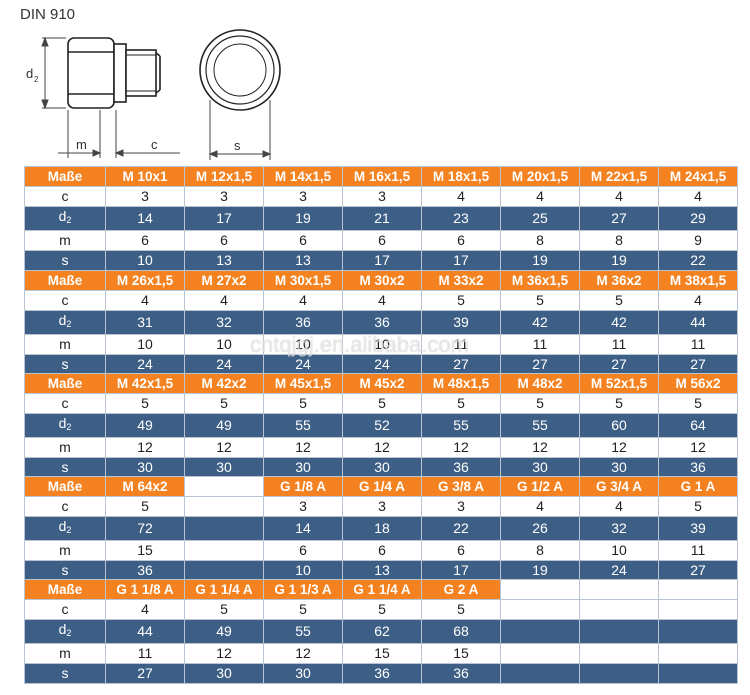 Image resolution: width=750 pixels, height=695 pixels. Describe the element at coordinates (153, 94) in the screenshot. I see `technical-drawing: d 2 m c s` at that location.